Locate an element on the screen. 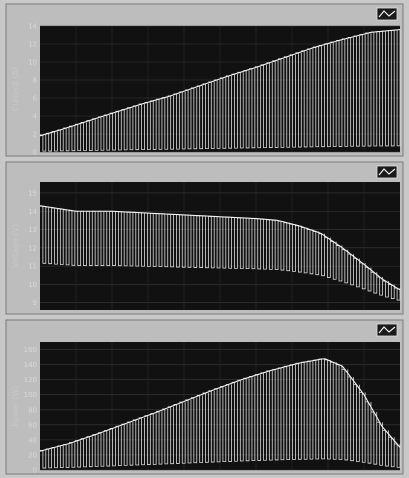 This screenshot has width=409, height=478. y-tick-label: 120 is located at coordinates (30, 380).